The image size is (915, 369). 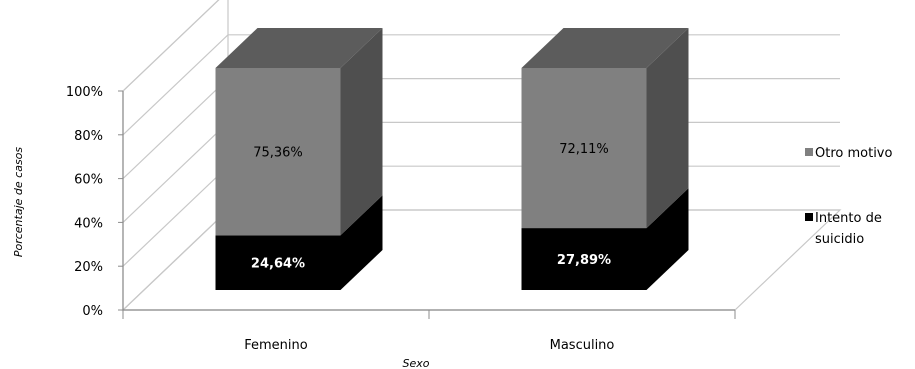 I want to click on y-tick-label: 100%, so click(x=84, y=92).